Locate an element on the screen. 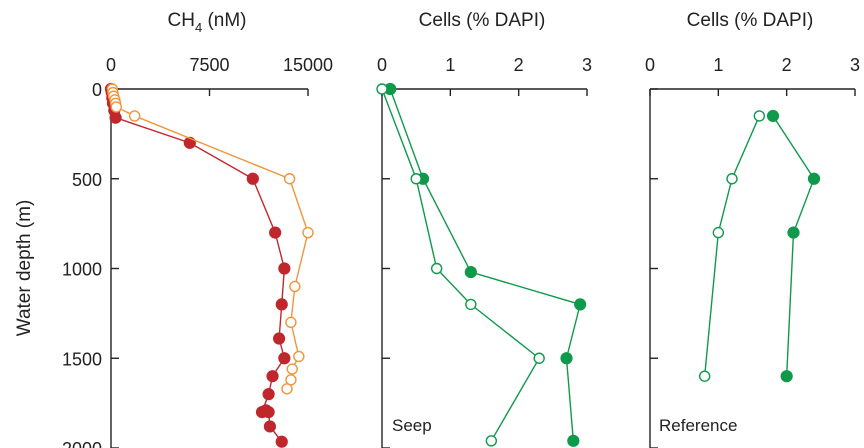 The width and height of the screenshot is (864, 448). x-tick-label: 15000 is located at coordinates (308, 65).